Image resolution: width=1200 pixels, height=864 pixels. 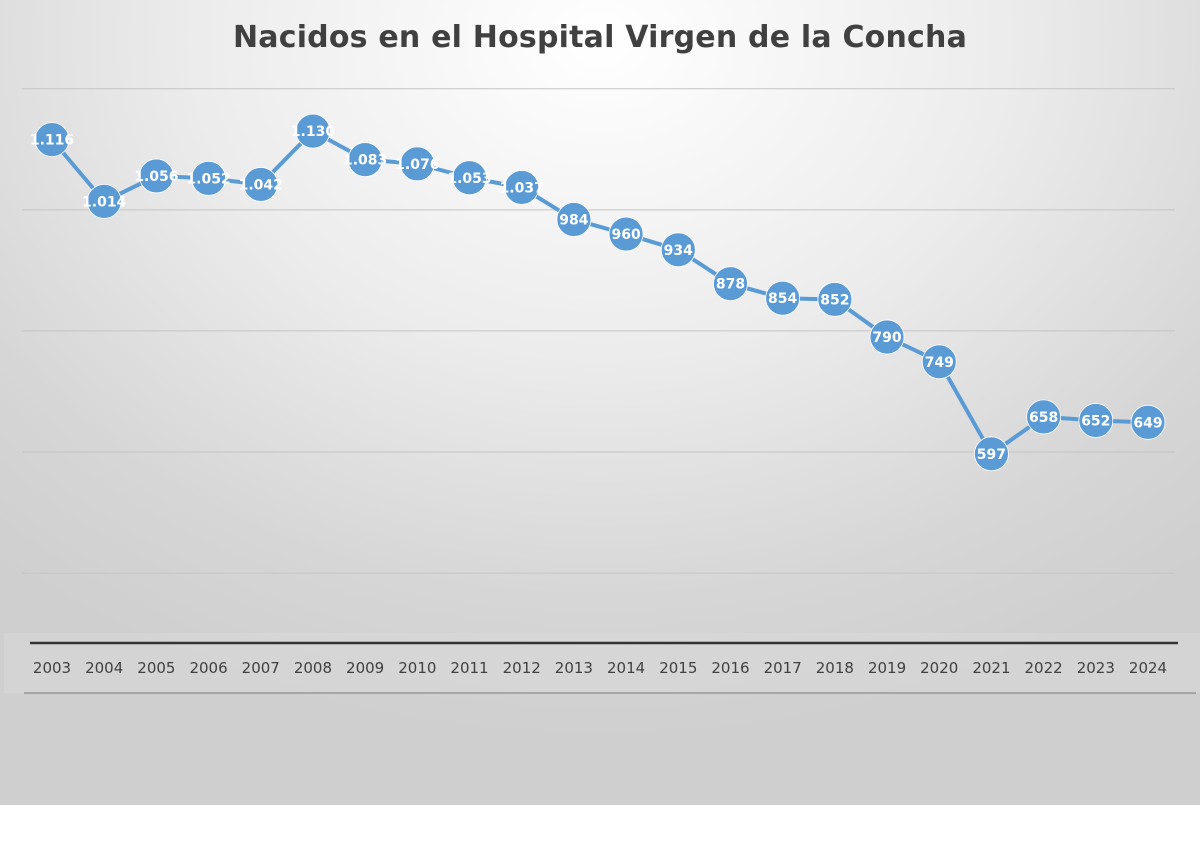 What do you see at coordinates (208, 668) in the screenshot?
I see `x-tick-label: 2006` at bounding box center [208, 668].